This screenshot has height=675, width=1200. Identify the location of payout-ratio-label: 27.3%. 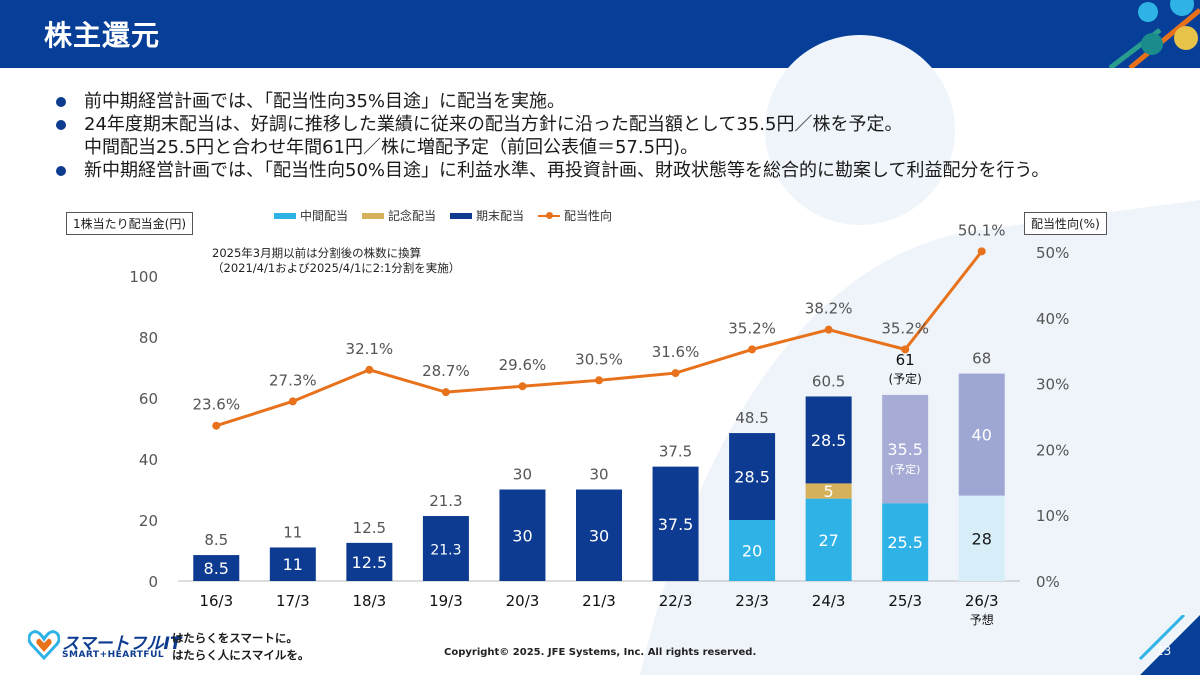
(293, 380).